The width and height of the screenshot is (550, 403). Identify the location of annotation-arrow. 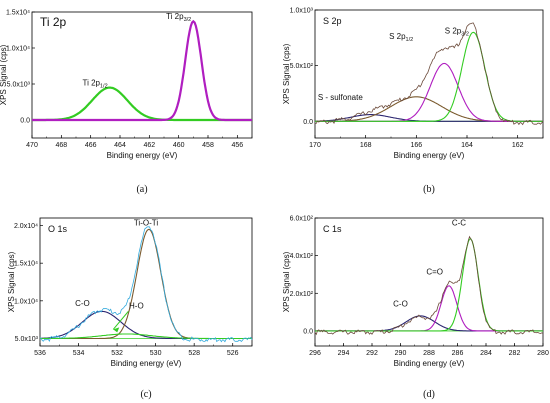
(120, 320).